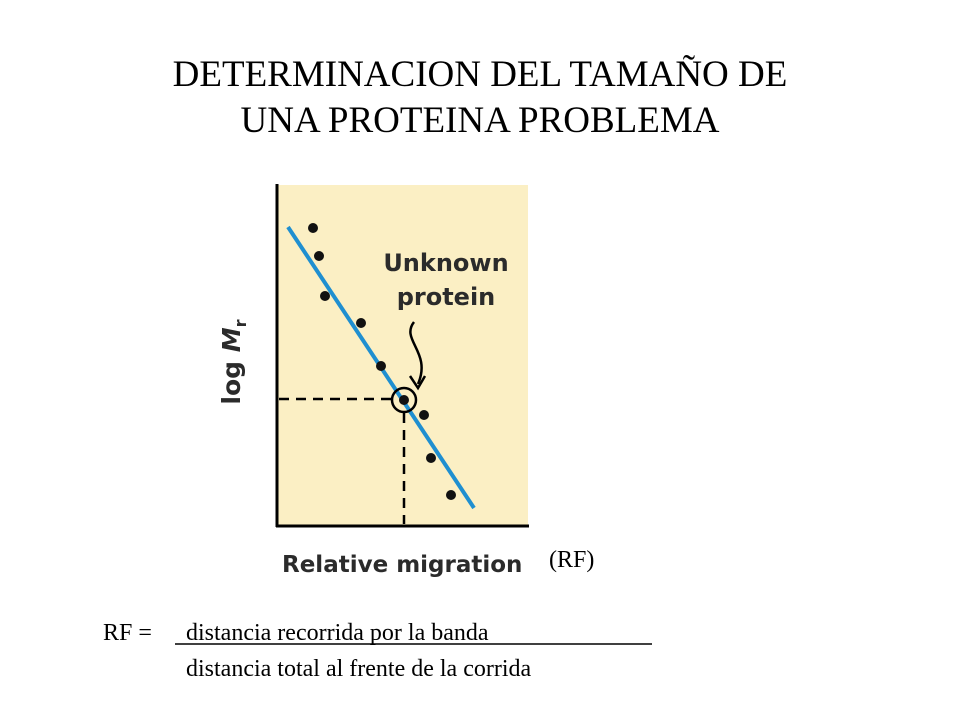 The width and height of the screenshot is (960, 720). I want to click on arrow-head, so click(417, 383).